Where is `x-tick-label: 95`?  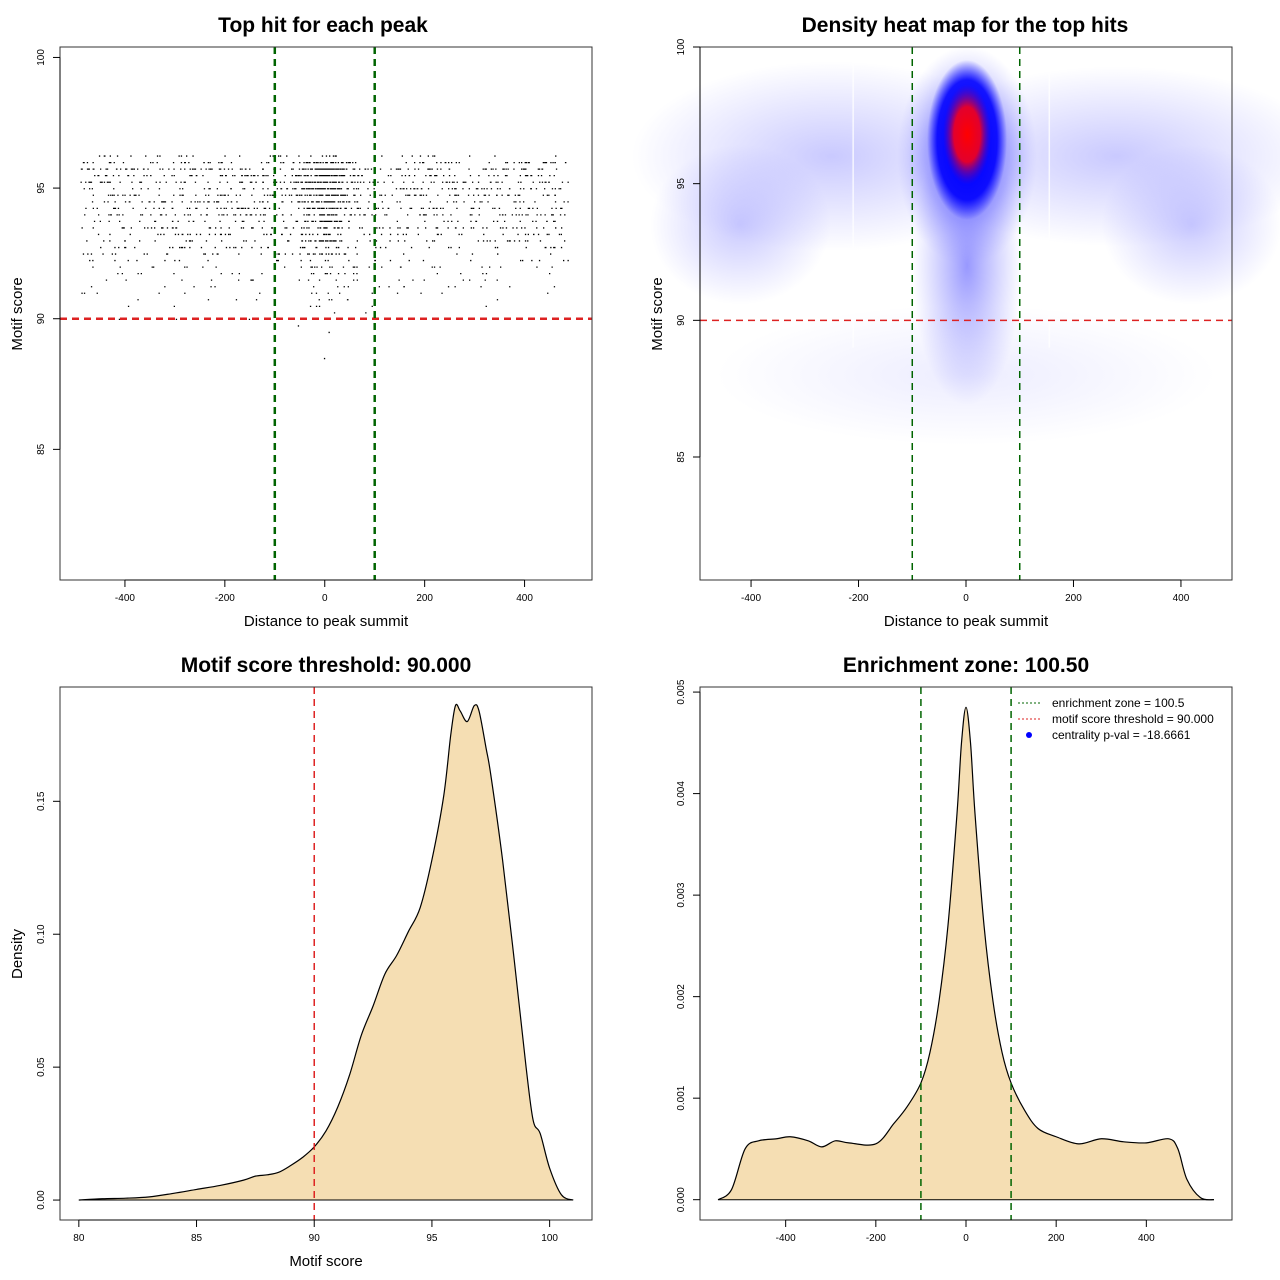 x-tick-label: 95 is located at coordinates (432, 1238).